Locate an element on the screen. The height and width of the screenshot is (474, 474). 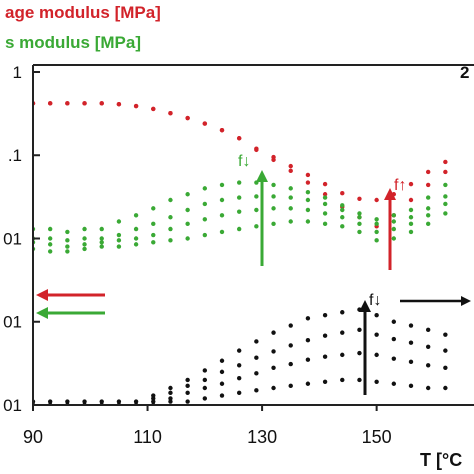
annotation: f↑ is located at coordinates (400, 185).